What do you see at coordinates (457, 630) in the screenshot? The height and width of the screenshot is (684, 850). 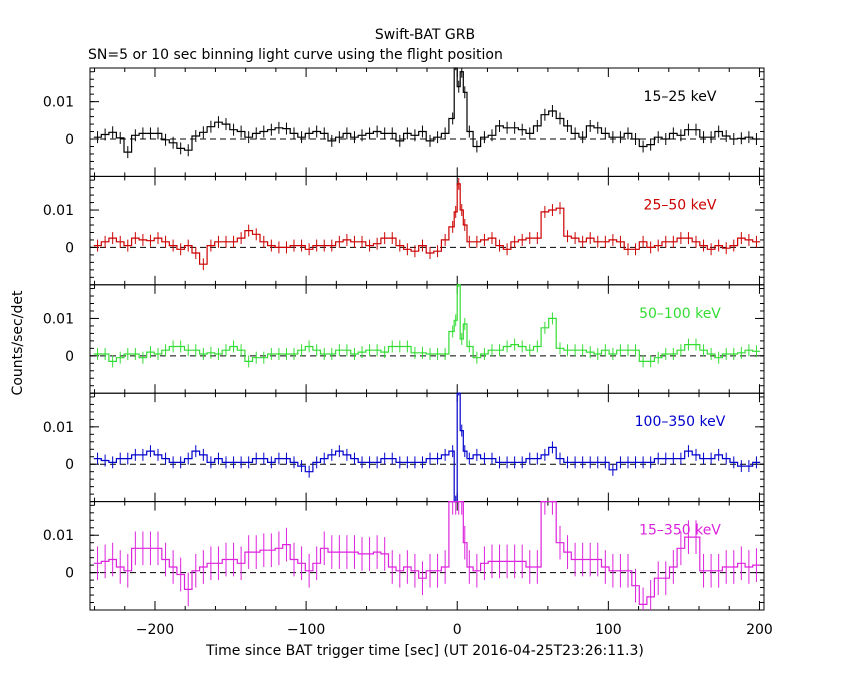 I see `x-tick-label: 0` at bounding box center [457, 630].